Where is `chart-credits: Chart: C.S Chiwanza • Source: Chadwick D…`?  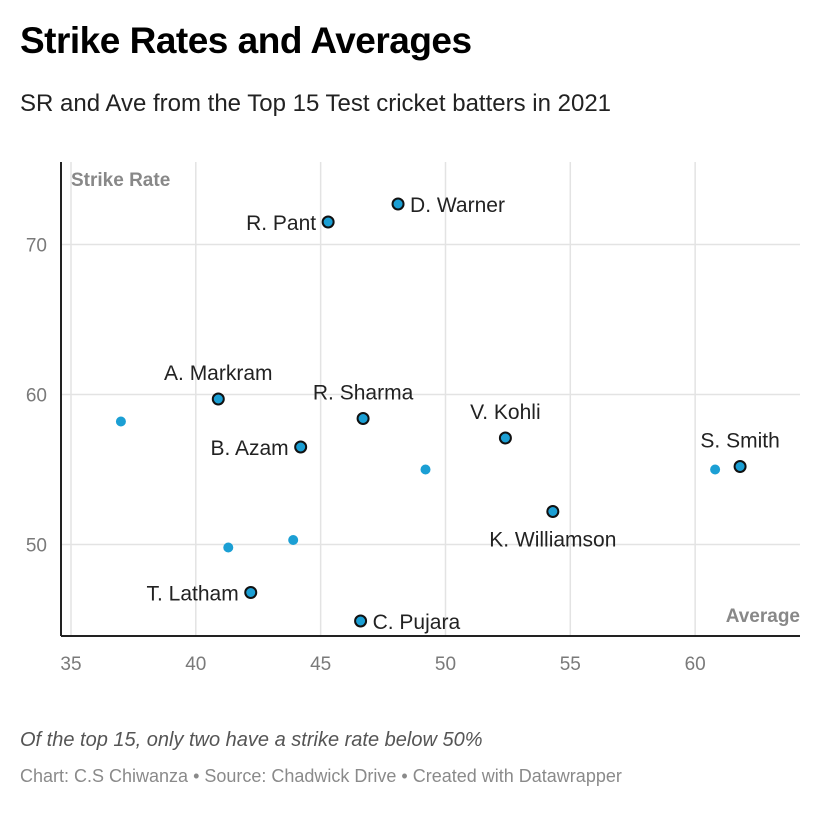 chart-credits: Chart: C.S Chiwanza • Source: Chadwick D… is located at coordinates (321, 776).